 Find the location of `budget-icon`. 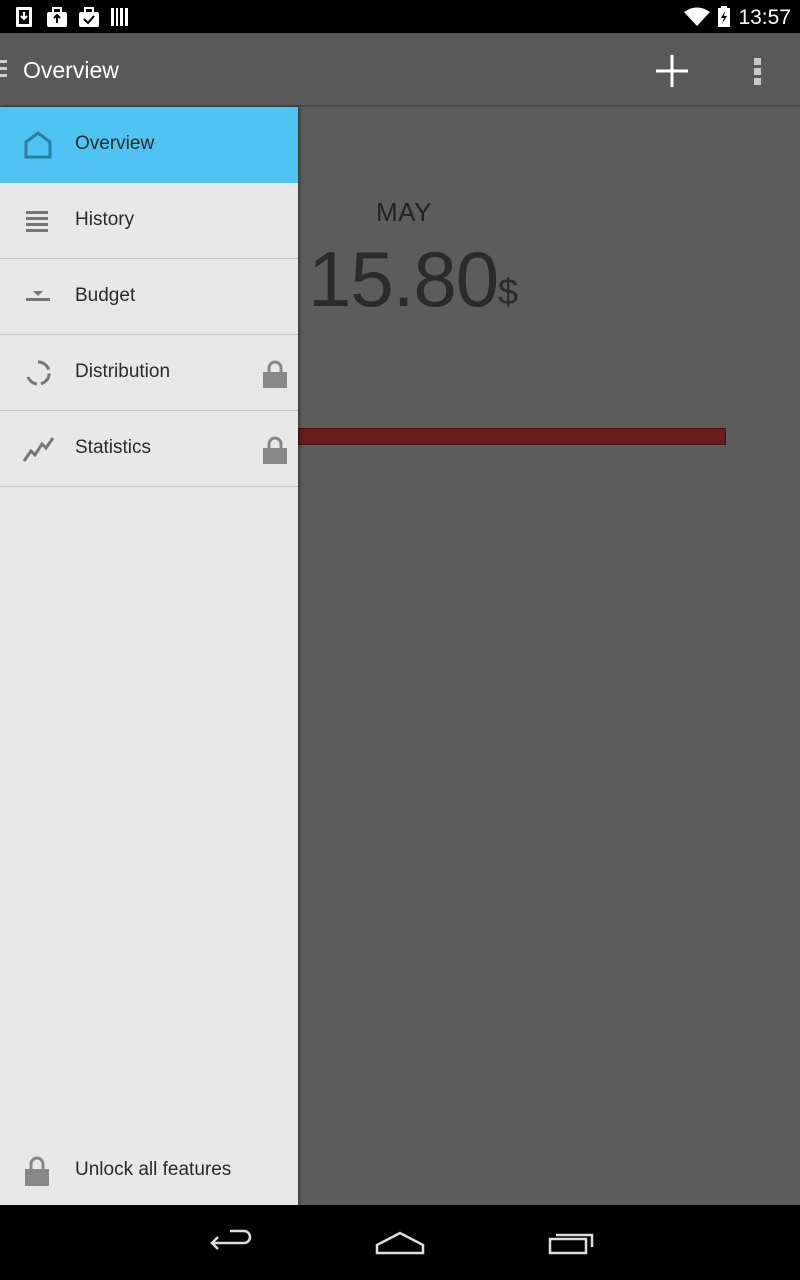

budget-icon is located at coordinates (38, 296).